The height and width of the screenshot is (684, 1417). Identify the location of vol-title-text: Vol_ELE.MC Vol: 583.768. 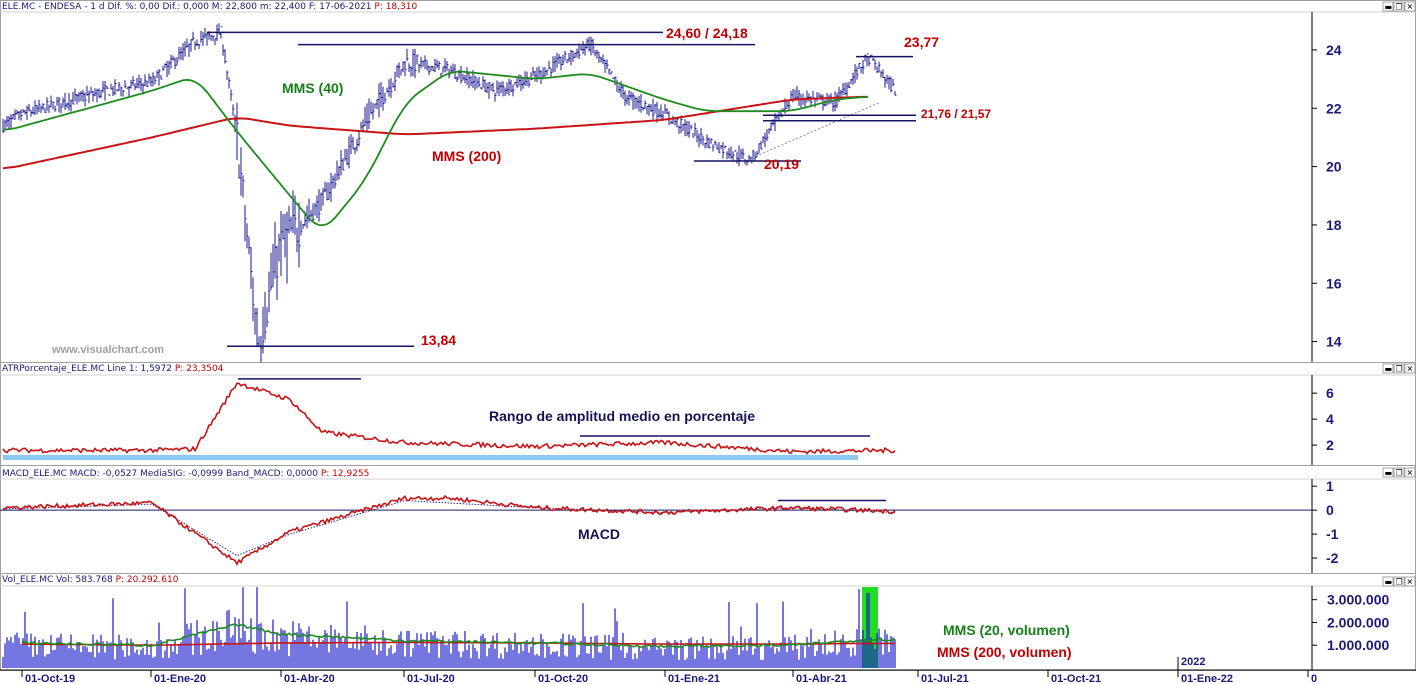
(57, 580).